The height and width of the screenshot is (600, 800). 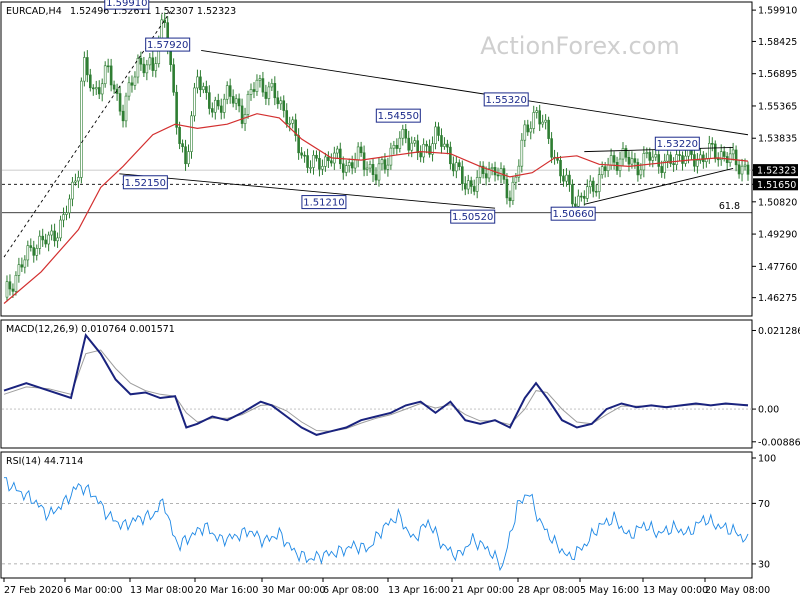 What do you see at coordinates (419, 590) in the screenshot?
I see `time-tick-label: 13 Apr 16:00` at bounding box center [419, 590].